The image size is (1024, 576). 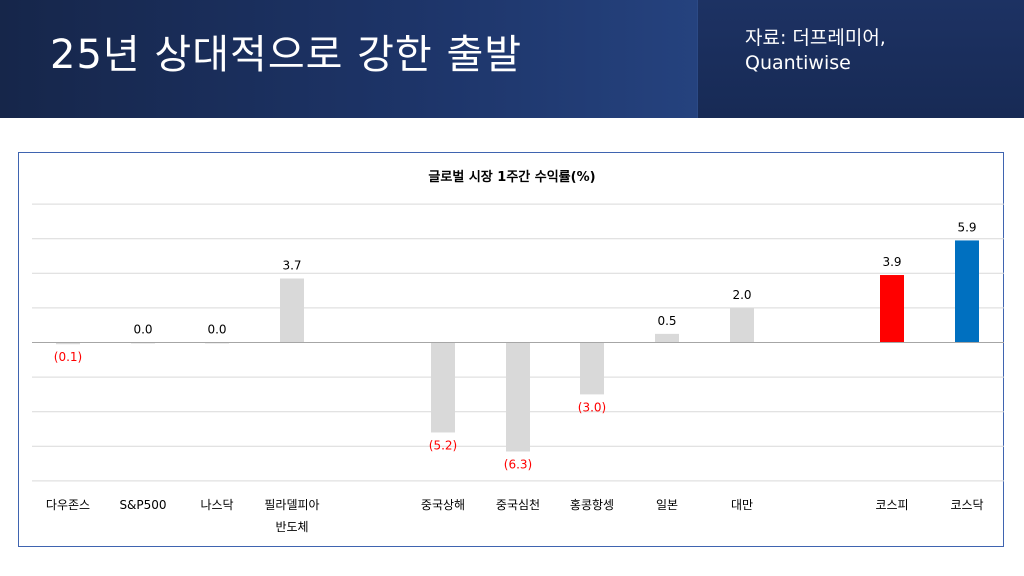 I want to click on source-line-2: Quantiwise, so click(x=798, y=63).